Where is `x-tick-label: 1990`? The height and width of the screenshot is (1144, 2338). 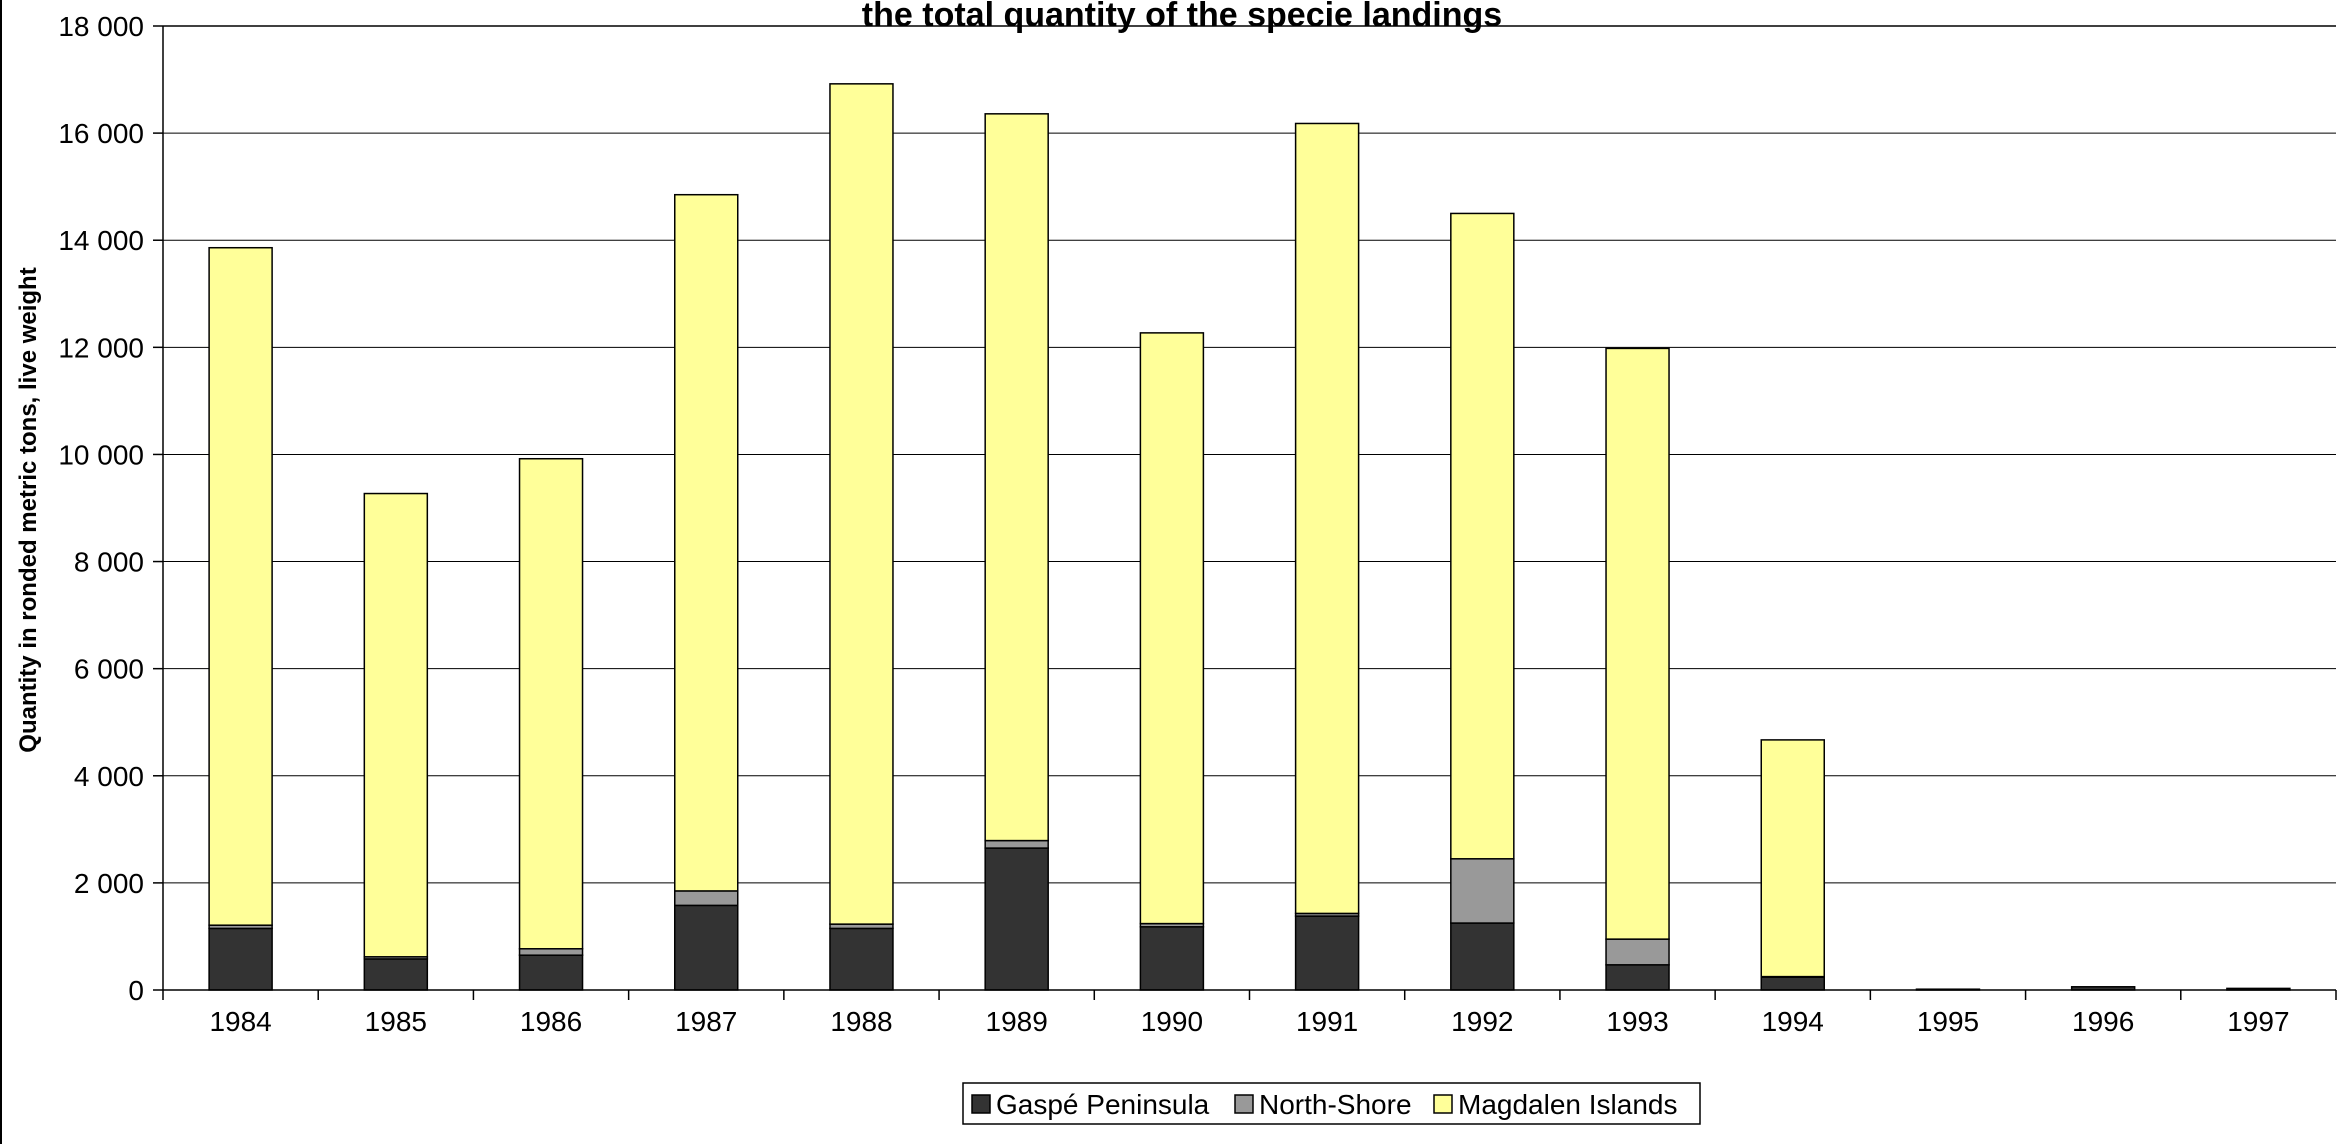
x-tick-label: 1990 is located at coordinates (1172, 1021).